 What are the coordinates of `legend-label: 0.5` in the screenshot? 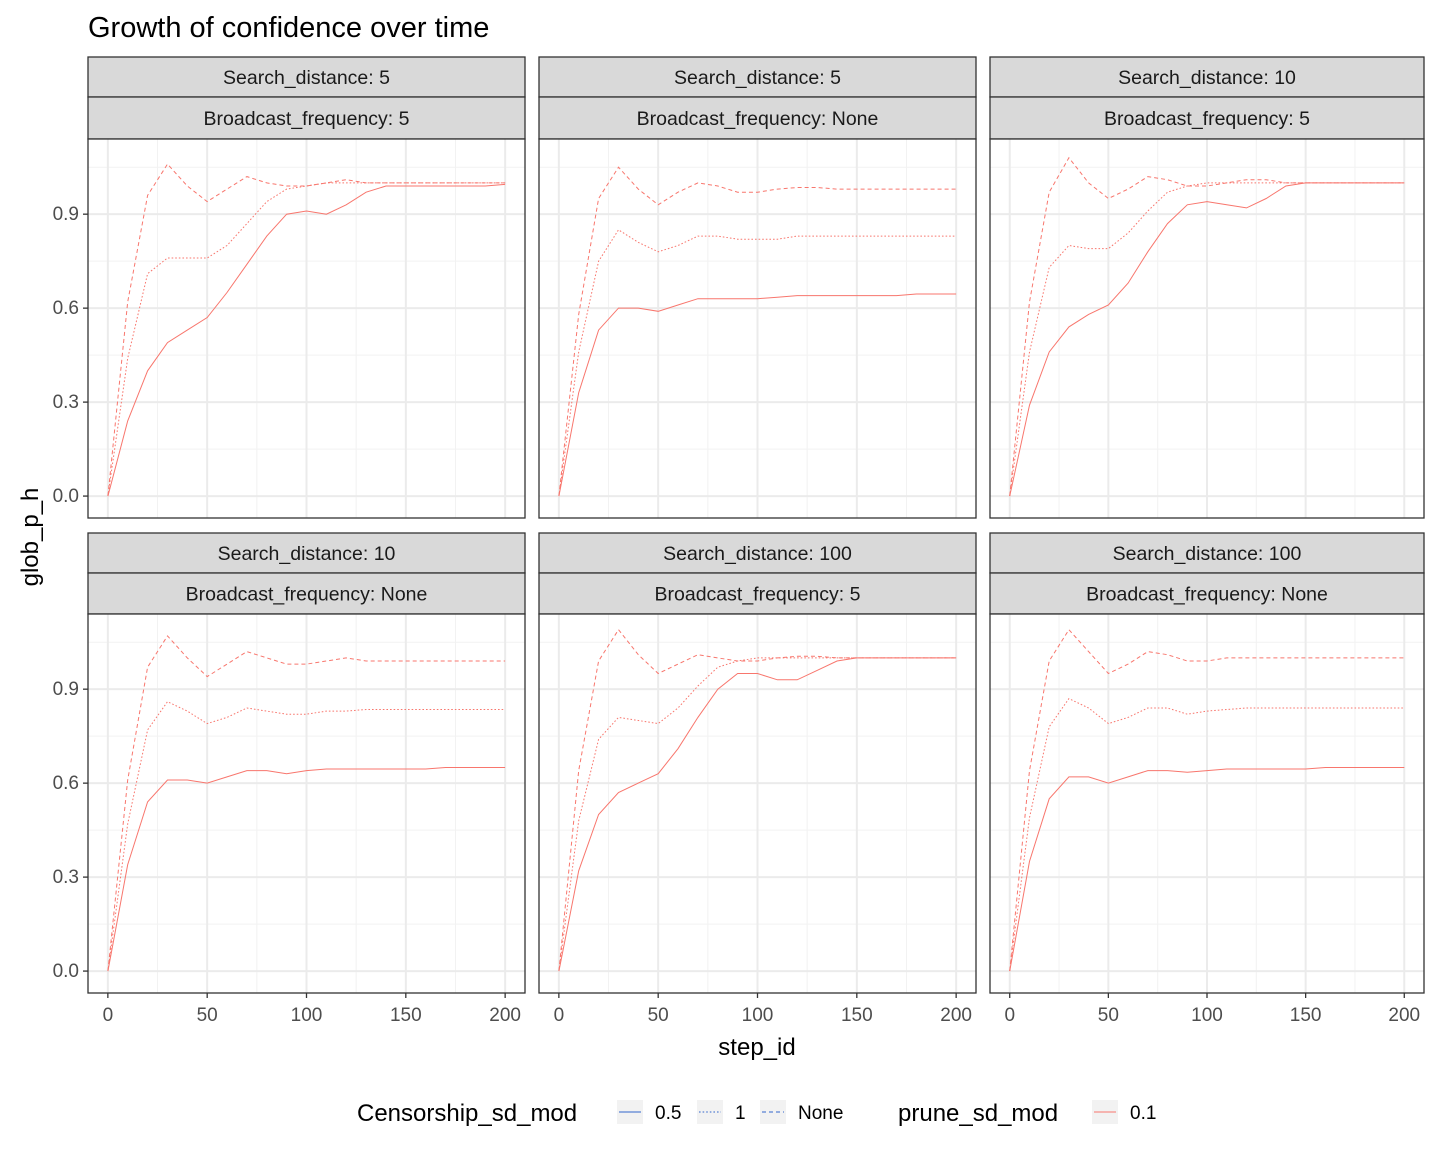 It's located at (668, 1113).